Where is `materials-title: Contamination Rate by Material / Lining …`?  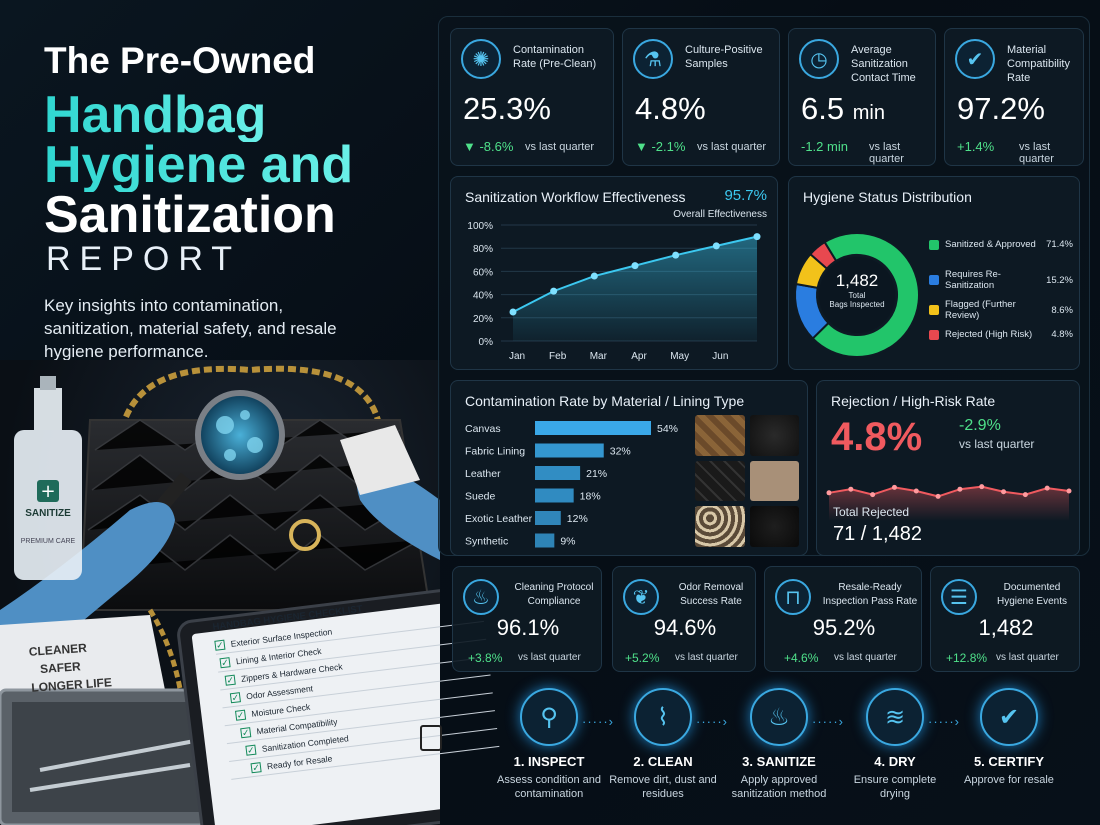
materials-title: Contamination Rate by Material / Lining … is located at coordinates (605, 401).